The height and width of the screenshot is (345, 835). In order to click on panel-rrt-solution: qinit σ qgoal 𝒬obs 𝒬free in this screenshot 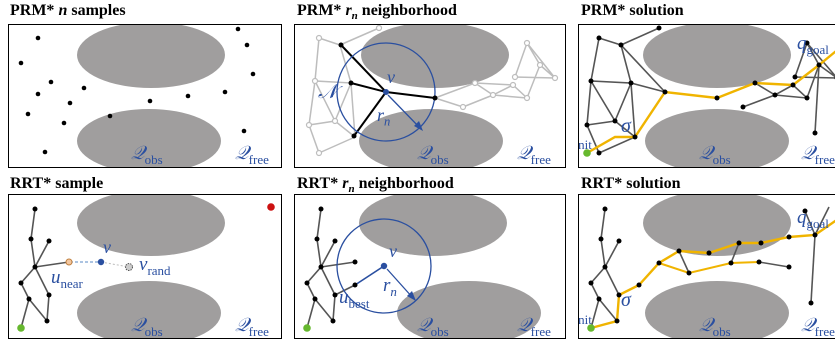, I will do `click(706, 266)`.